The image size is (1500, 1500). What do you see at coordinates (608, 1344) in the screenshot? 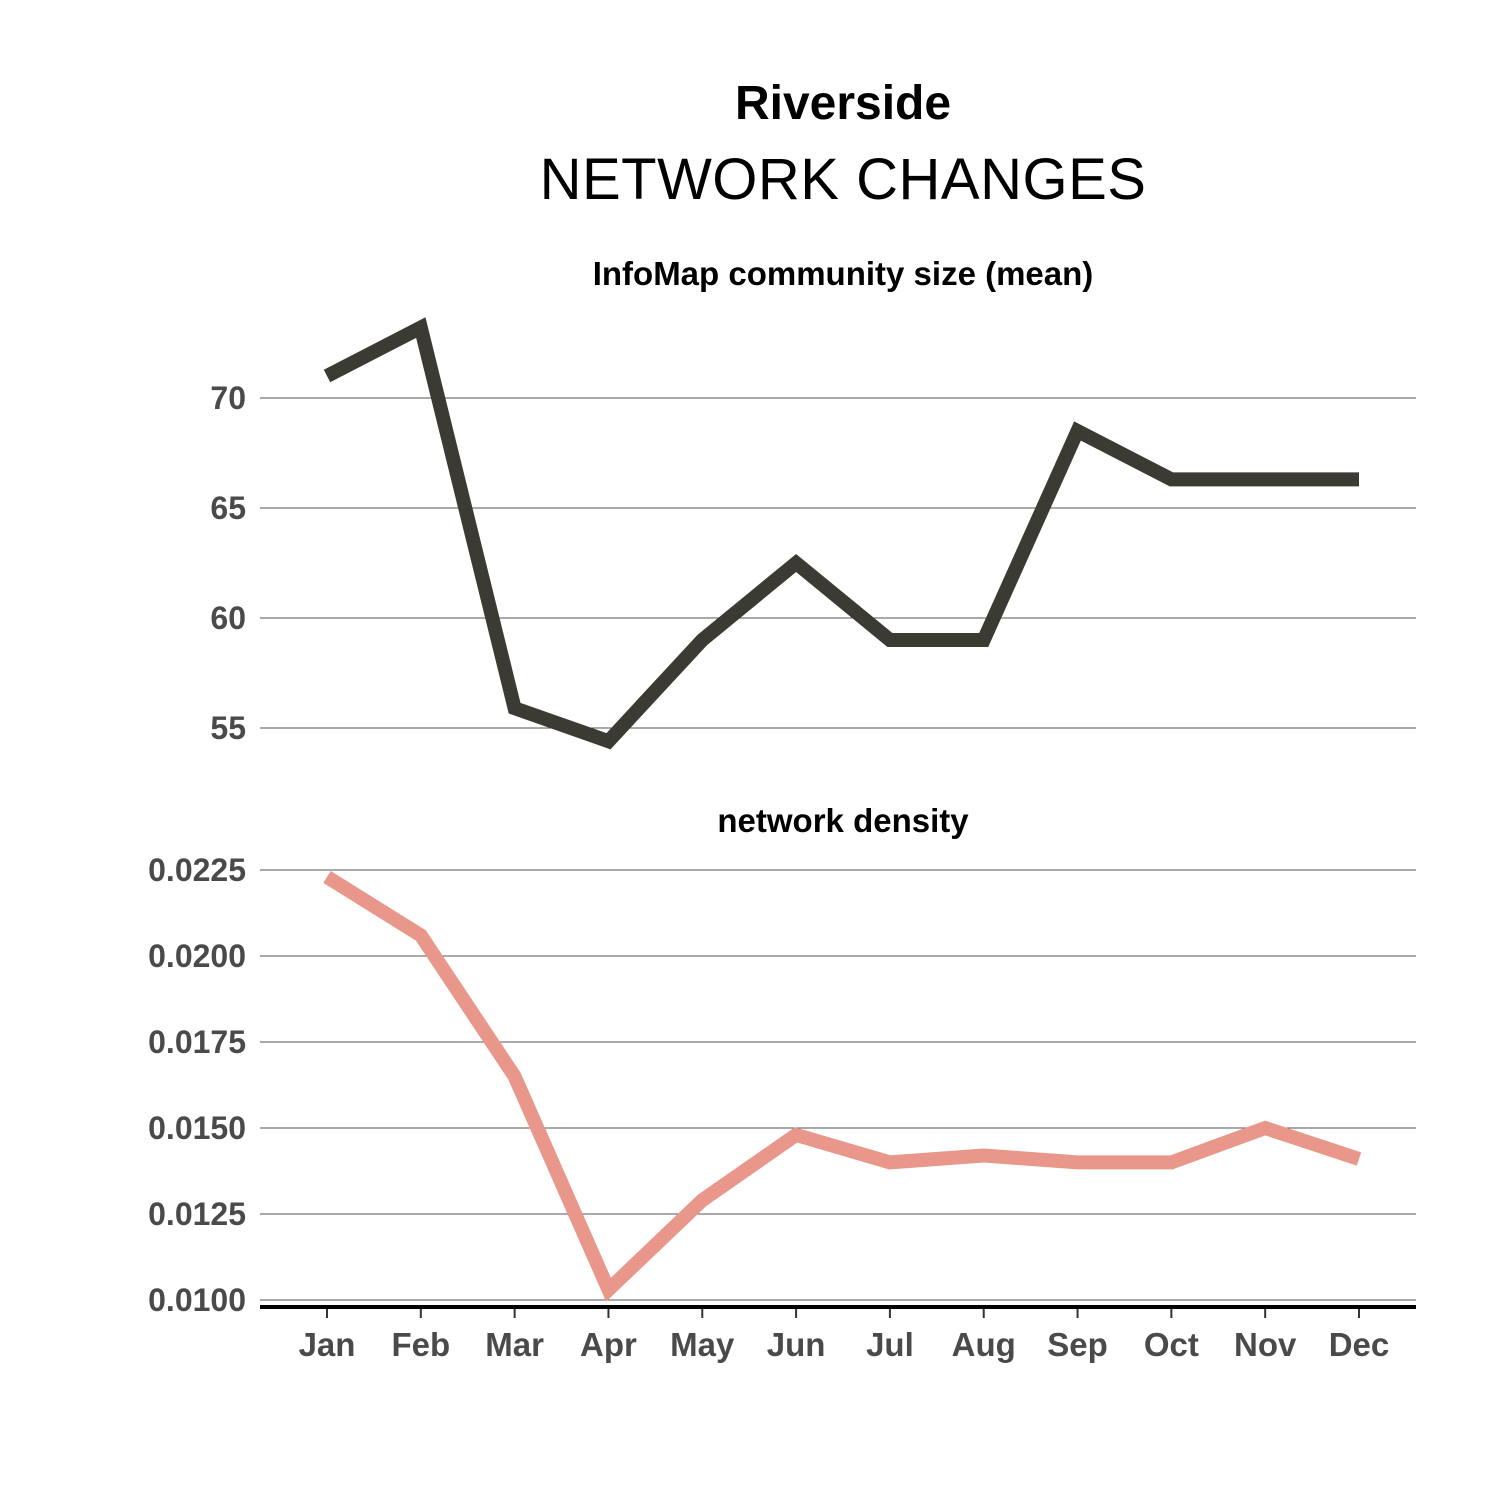
I see `x-axis-label: Apr` at bounding box center [608, 1344].